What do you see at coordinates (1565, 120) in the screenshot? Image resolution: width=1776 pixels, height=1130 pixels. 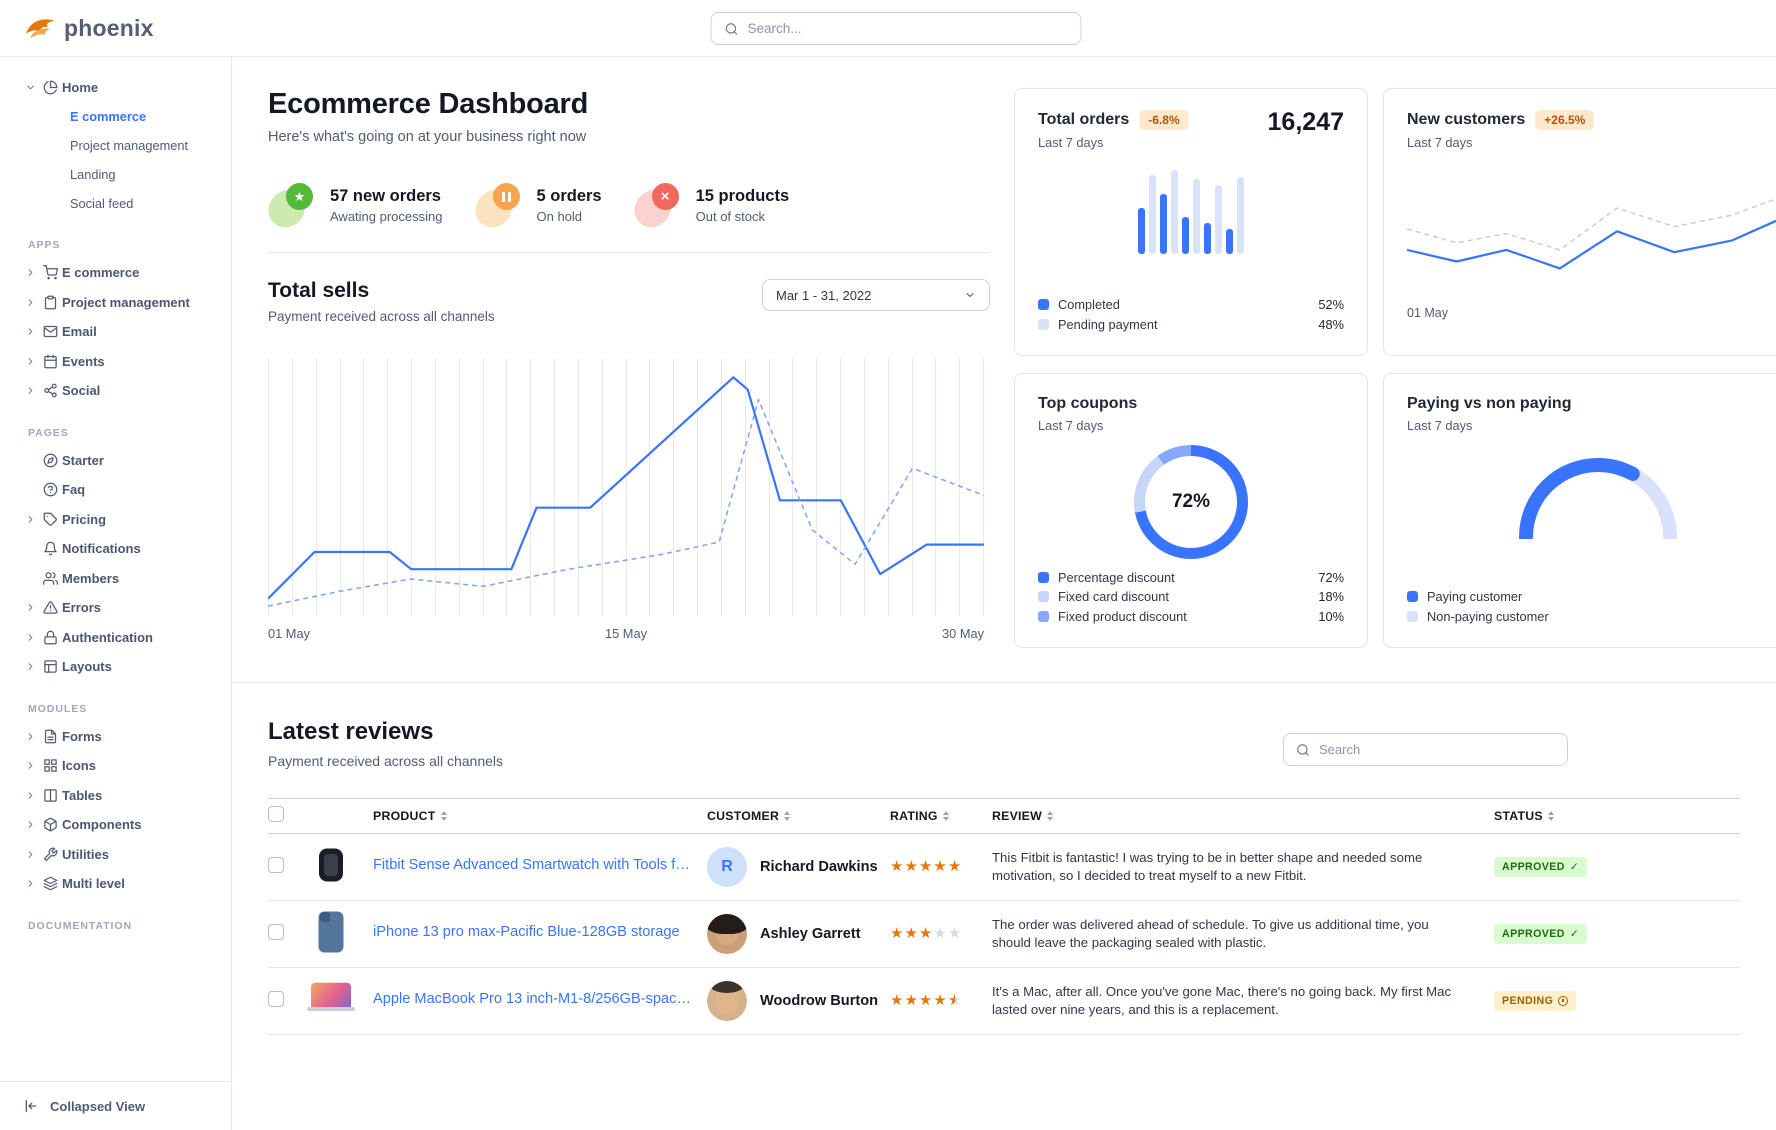 I see `change-badge: +26.5%` at bounding box center [1565, 120].